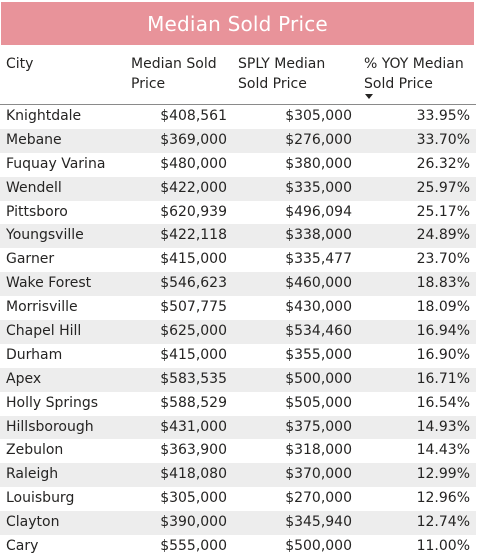 This screenshot has width=482, height=560. I want to click on visual-title: Median Sold Price, so click(237, 23).